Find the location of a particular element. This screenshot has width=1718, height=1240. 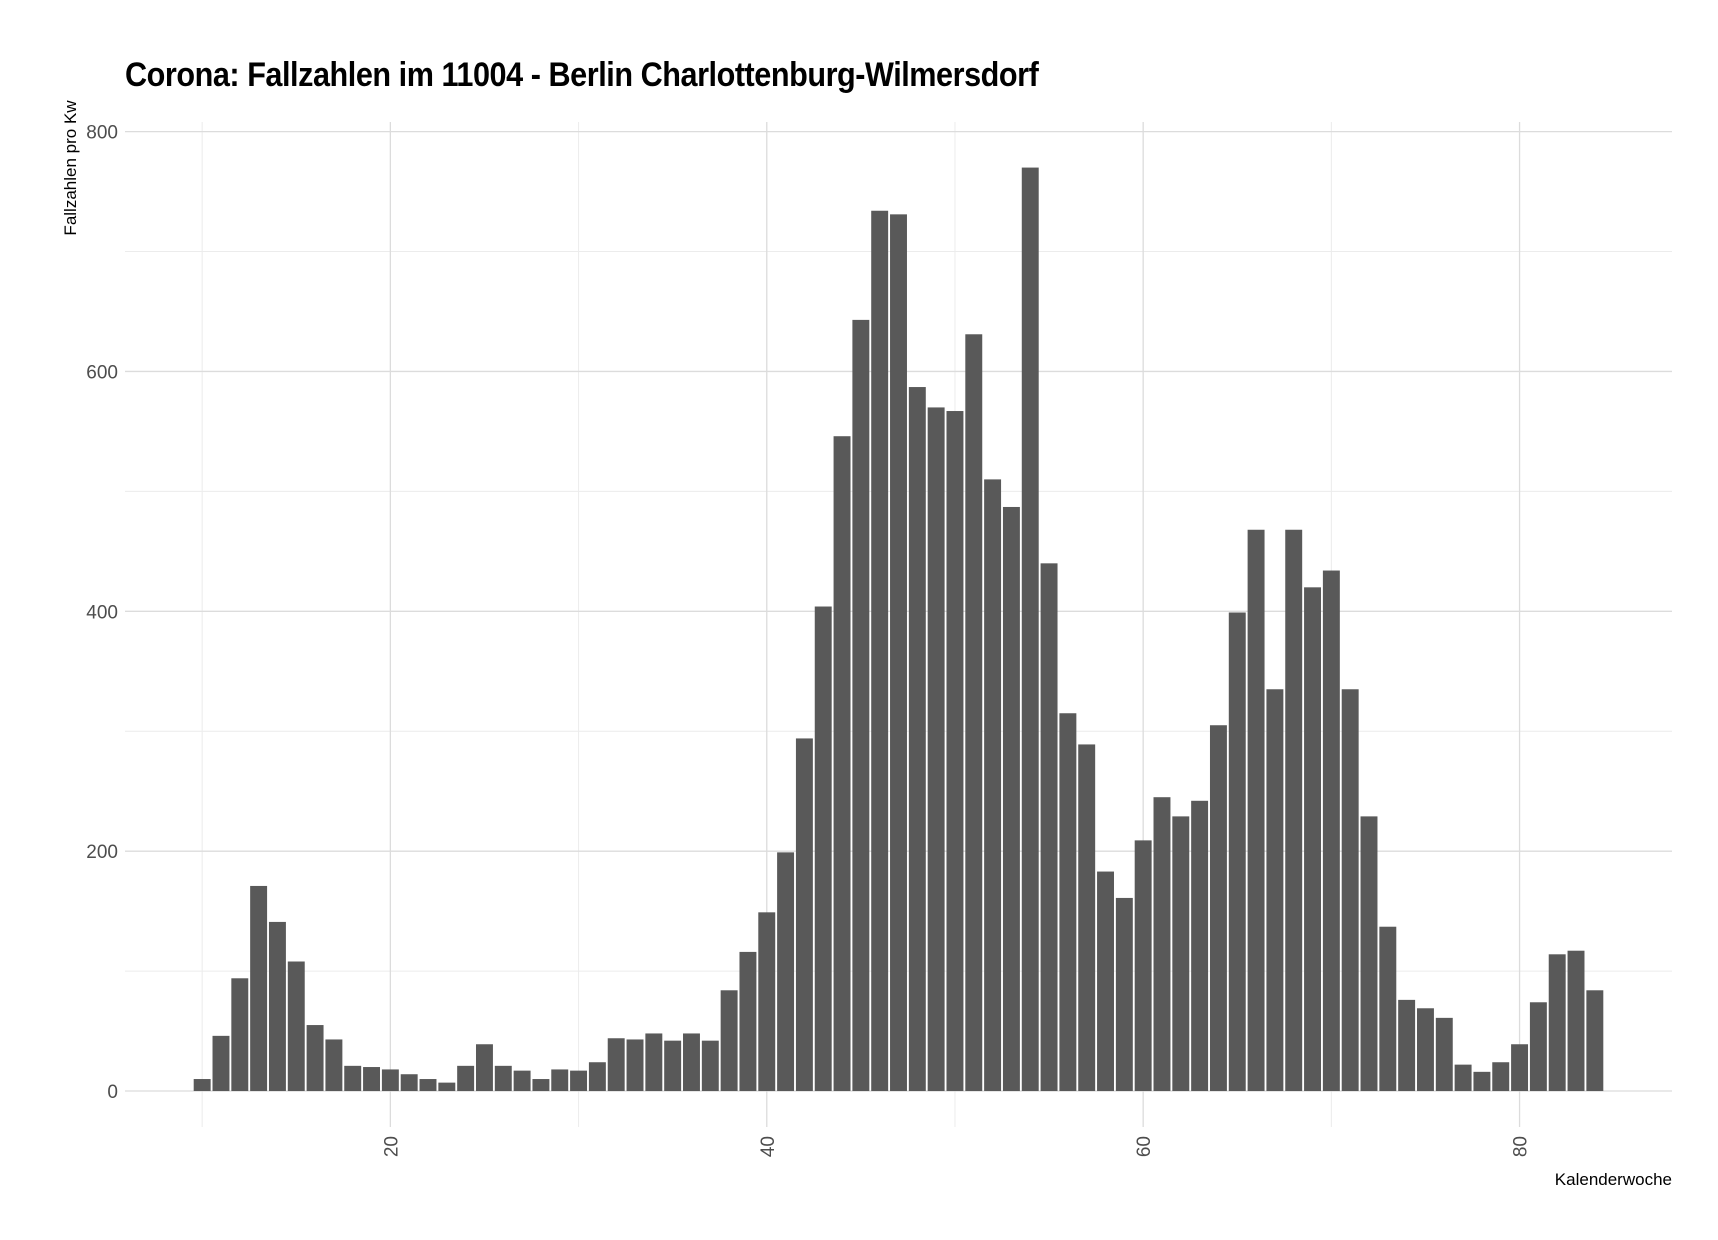

y-tick-labels: 0 200 400 600 800 is located at coordinates (102, 613).